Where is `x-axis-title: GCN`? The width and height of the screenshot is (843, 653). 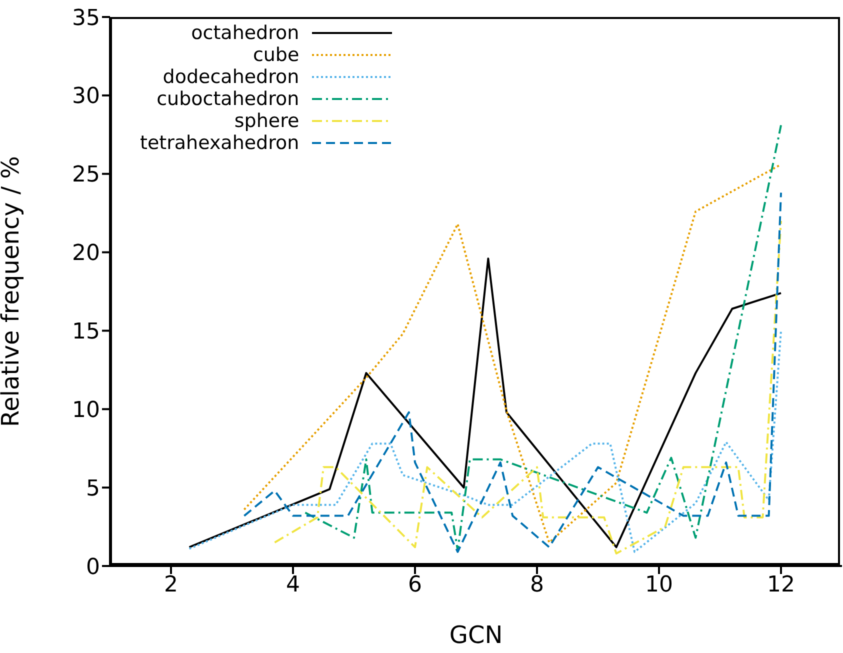
x-axis-title: GCN is located at coordinates (476, 635).